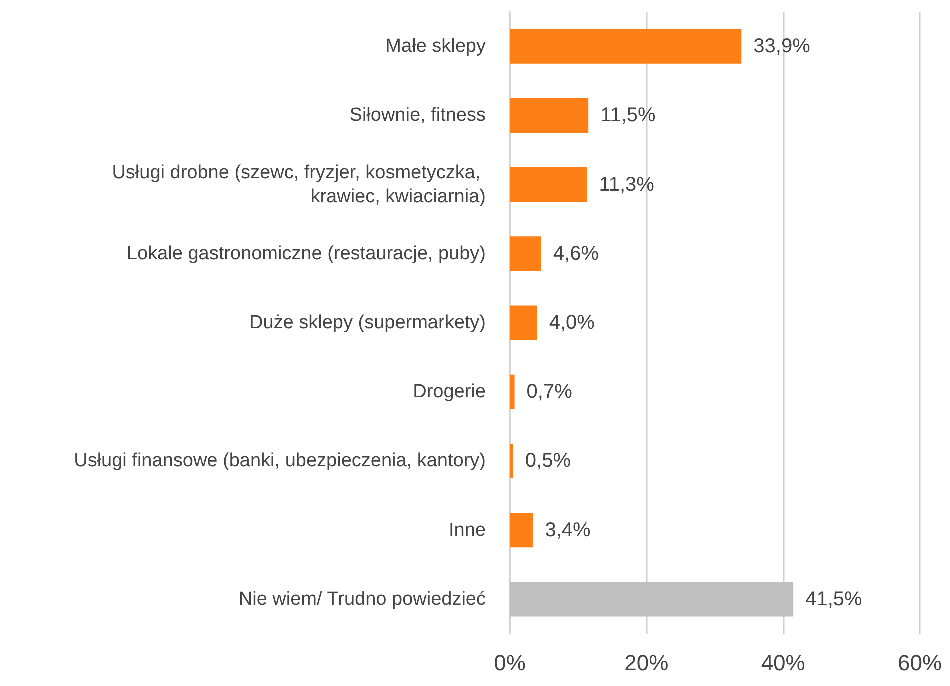  Describe the element at coordinates (646, 663) in the screenshot. I see `x-tick-label: 20%` at that location.